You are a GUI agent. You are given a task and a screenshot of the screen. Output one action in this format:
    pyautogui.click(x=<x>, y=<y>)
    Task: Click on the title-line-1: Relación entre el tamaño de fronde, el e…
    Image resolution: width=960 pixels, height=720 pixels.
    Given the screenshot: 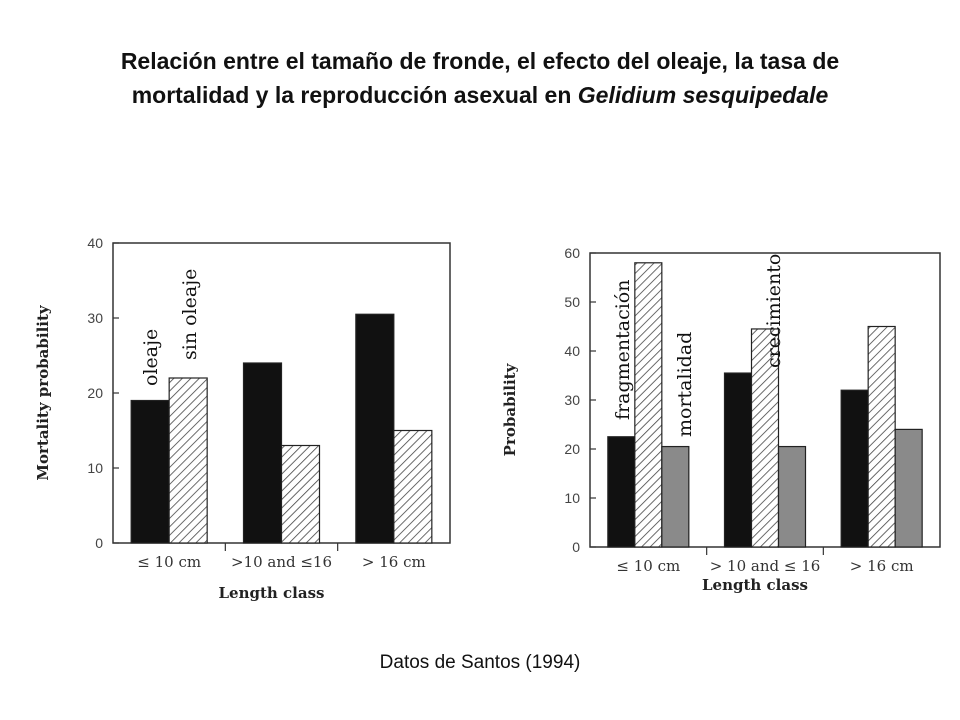 What is the action you would take?
    pyautogui.click(x=480, y=61)
    